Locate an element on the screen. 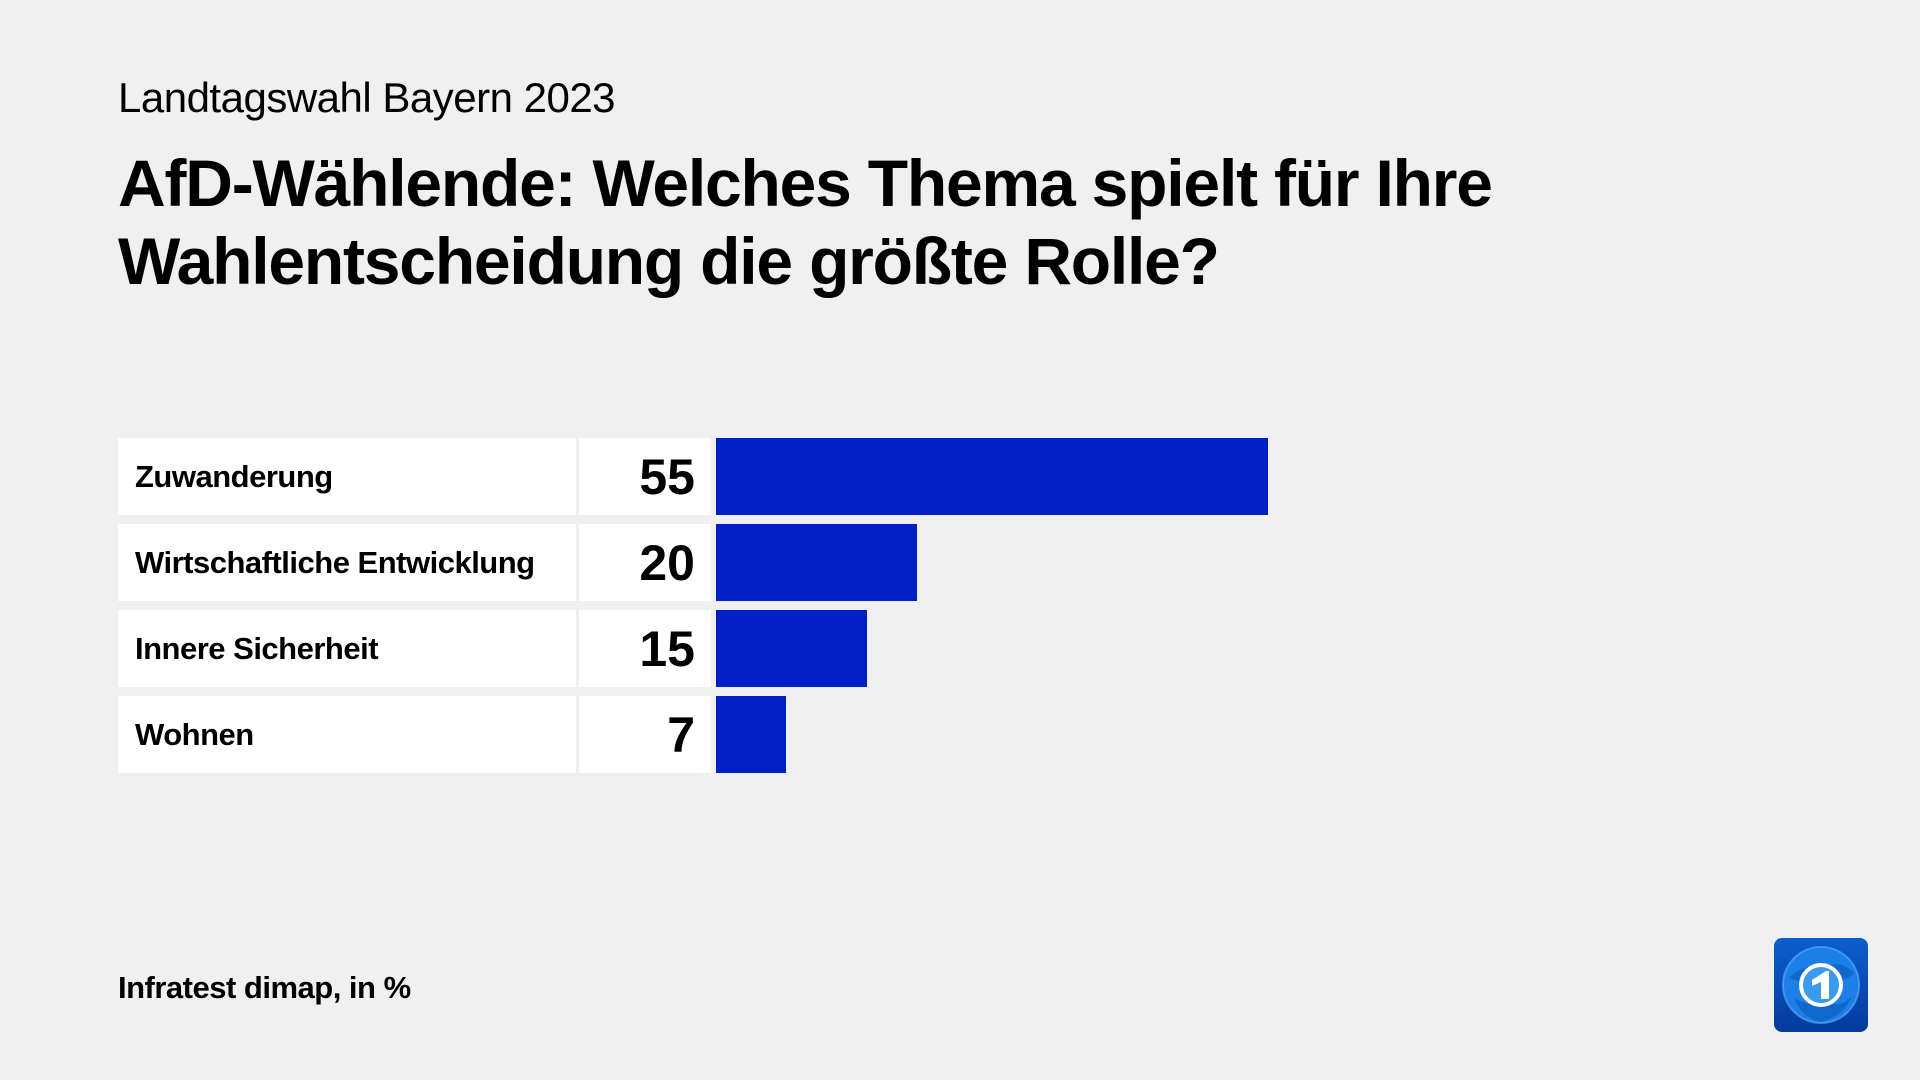 This screenshot has height=1080, width=1920. category-label-box: Innere Sicherheit is located at coordinates (347, 648).